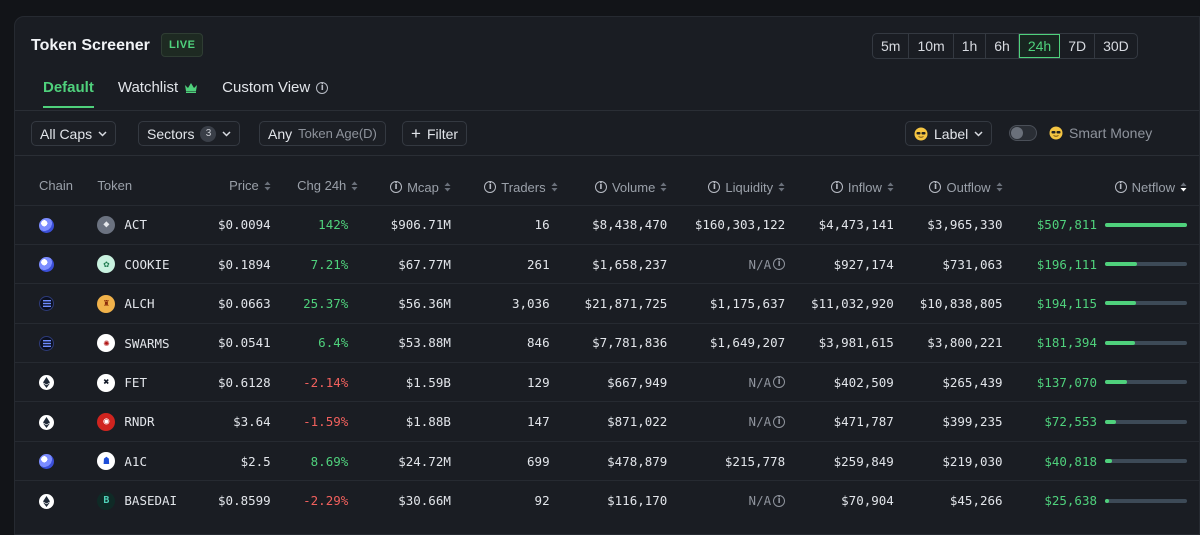  What do you see at coordinates (891, 46) in the screenshot?
I see `timeframe-5m: 5m` at bounding box center [891, 46].